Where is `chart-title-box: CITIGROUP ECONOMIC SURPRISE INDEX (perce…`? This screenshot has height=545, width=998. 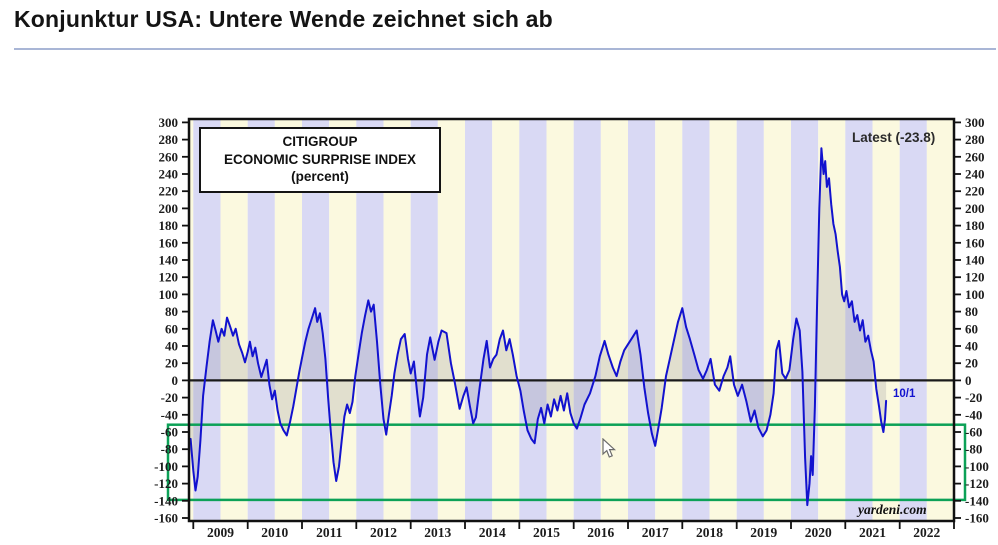 chart-title-box: CITIGROUP ECONOMIC SURPRISE INDEX (perce… is located at coordinates (320, 160).